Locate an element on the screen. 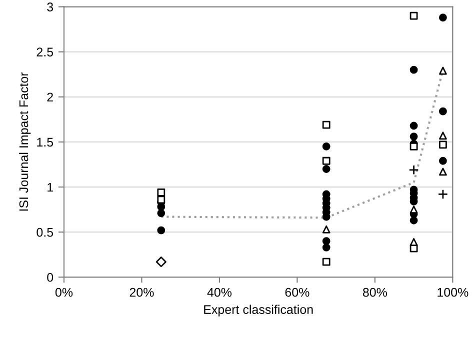  x-tick-label: 60% is located at coordinates (297, 292).